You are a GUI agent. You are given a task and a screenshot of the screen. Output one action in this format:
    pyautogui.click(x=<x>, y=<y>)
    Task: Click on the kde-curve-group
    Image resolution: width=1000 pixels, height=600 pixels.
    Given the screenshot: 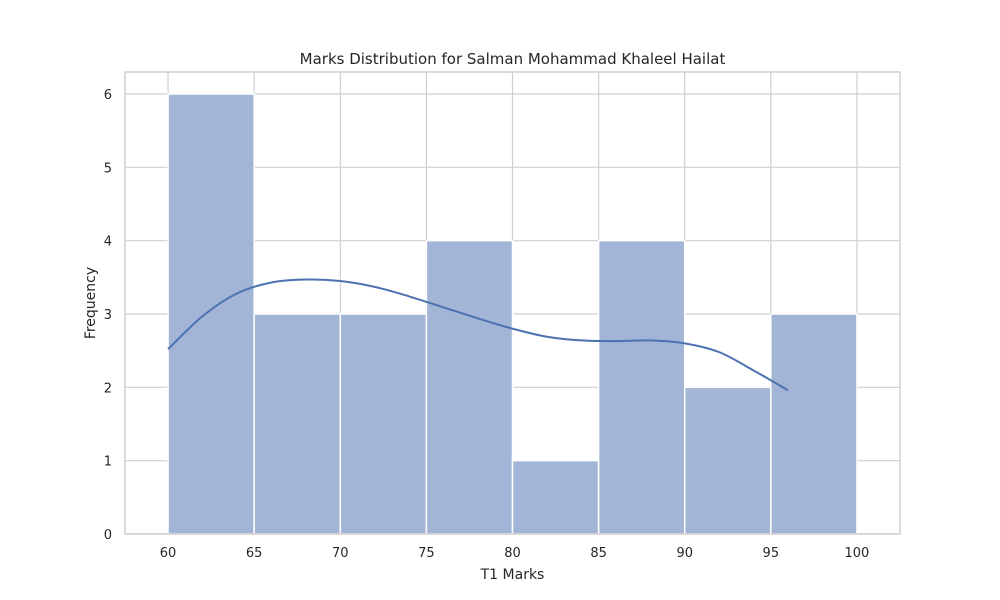 What is the action you would take?
    pyautogui.click(x=478, y=335)
    